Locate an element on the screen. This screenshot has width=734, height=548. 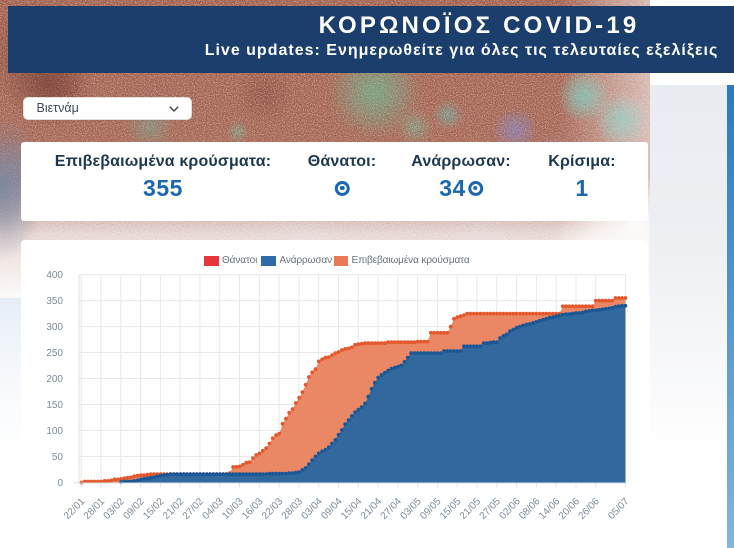
svg-text: 400 is located at coordinates (54, 275).